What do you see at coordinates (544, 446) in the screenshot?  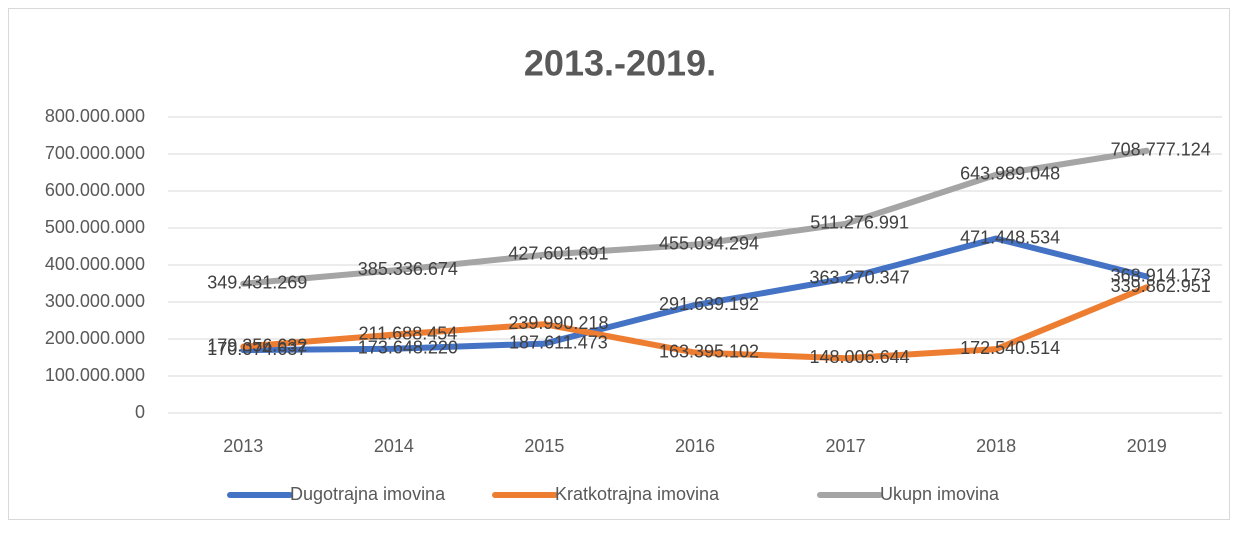 I see `x-tick-label: 2015` at bounding box center [544, 446].